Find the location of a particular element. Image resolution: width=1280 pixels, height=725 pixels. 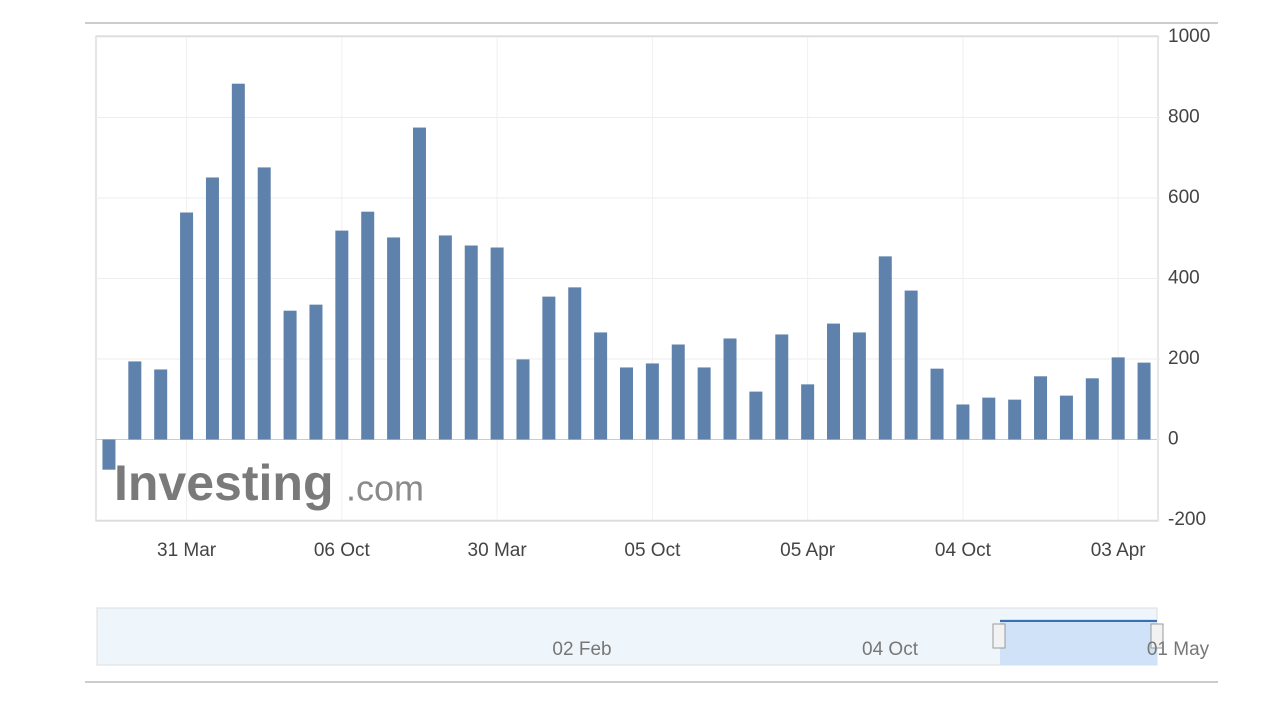

y-tick-label: 1000 is located at coordinates (1189, 36).